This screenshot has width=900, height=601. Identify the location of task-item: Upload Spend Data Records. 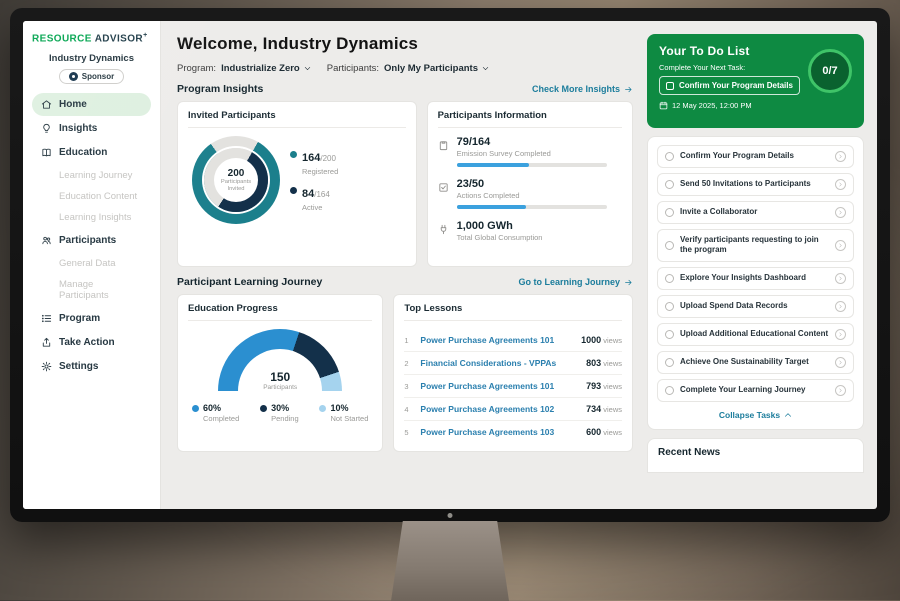
(755, 306).